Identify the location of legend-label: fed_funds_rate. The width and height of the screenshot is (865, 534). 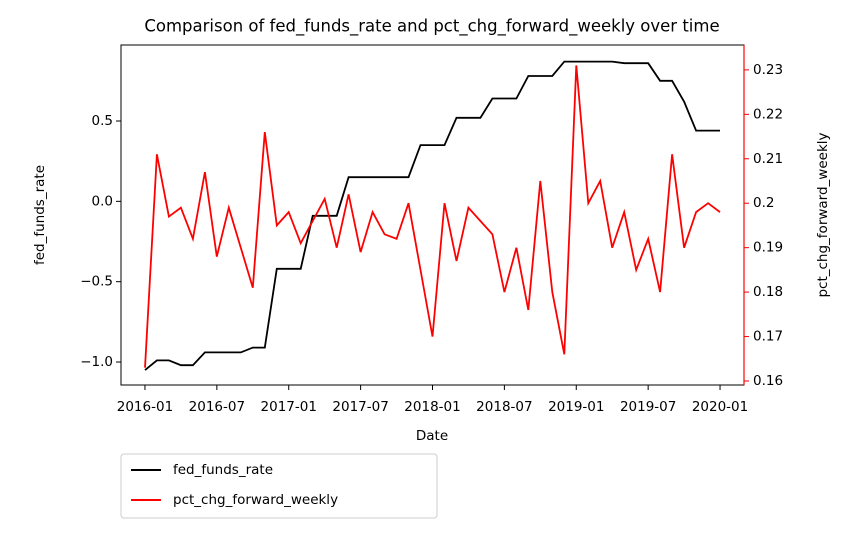
(223, 470).